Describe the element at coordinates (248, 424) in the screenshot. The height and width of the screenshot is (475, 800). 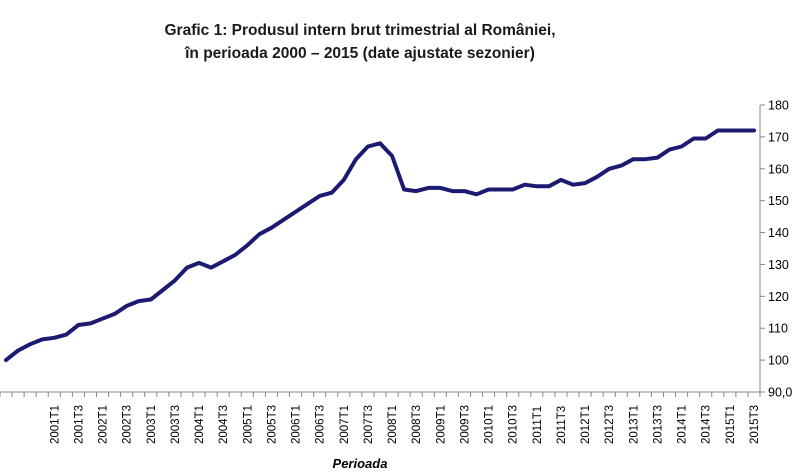
I see `x-tick-label: 2005T1` at that location.